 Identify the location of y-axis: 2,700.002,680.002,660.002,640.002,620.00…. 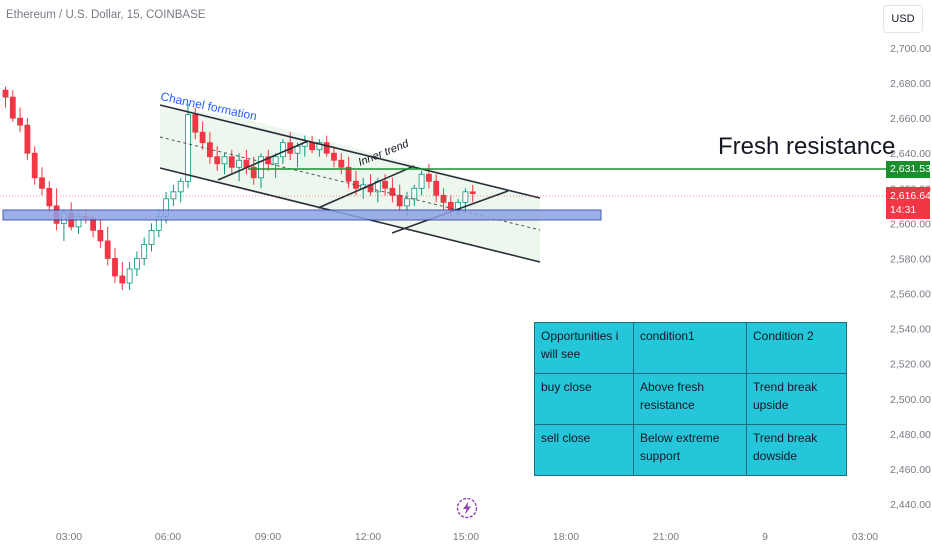
(910, 277).